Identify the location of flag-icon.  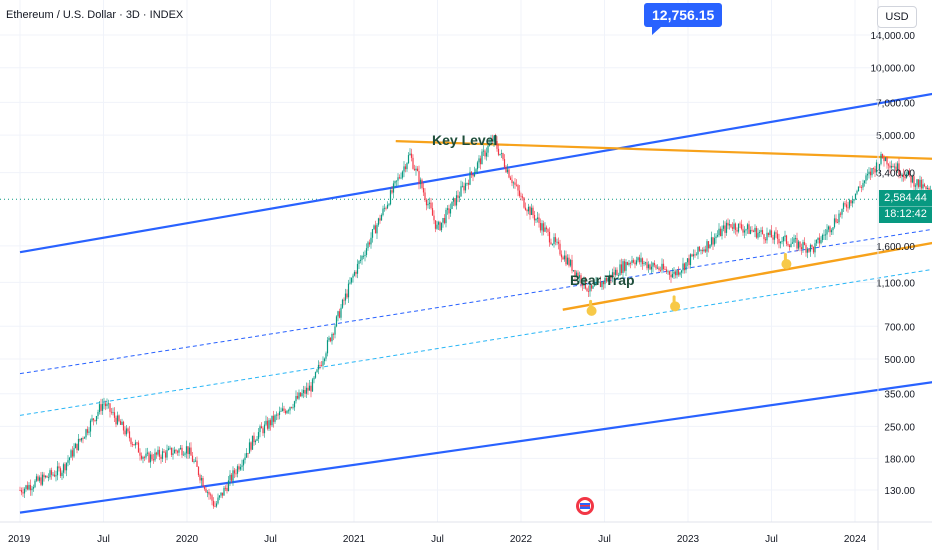
(585, 506).